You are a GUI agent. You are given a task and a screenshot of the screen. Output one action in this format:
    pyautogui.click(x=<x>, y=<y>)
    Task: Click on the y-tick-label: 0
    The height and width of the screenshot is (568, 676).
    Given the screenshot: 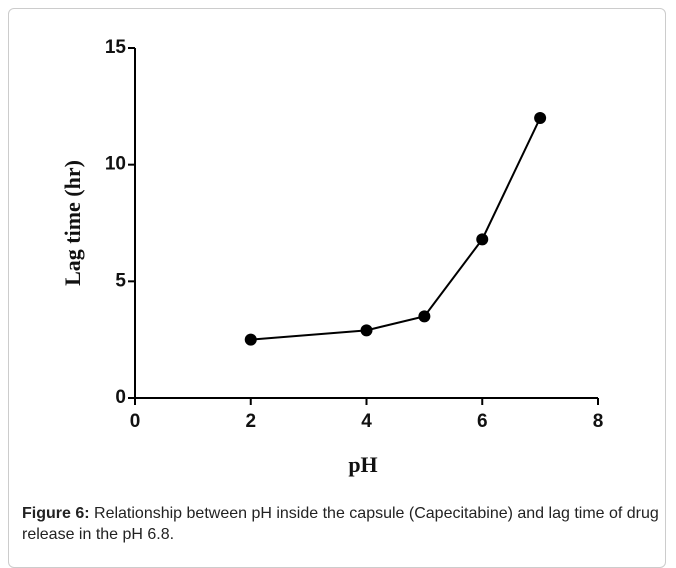 What is the action you would take?
    pyautogui.click(x=120, y=397)
    